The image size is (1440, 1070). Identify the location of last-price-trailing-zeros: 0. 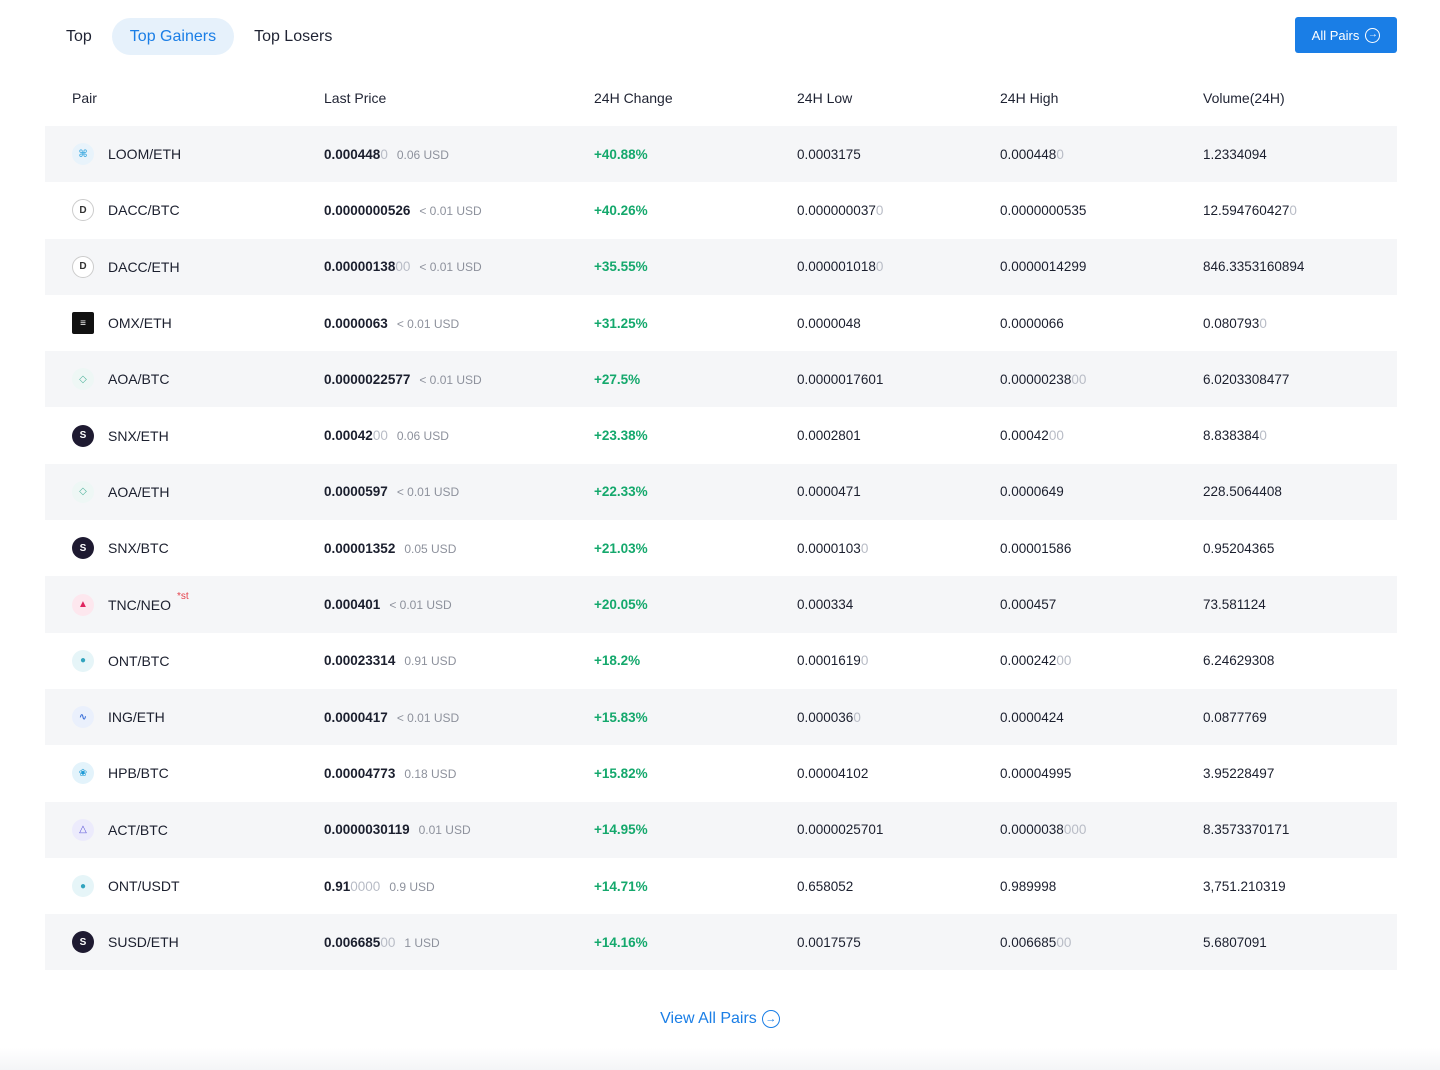
(384, 154).